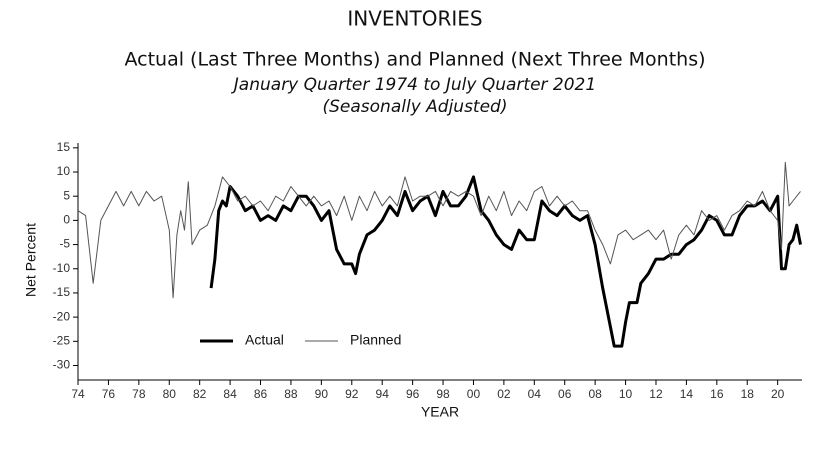 The height and width of the screenshot is (454, 823). I want to click on x-tick-label: 00, so click(474, 394).